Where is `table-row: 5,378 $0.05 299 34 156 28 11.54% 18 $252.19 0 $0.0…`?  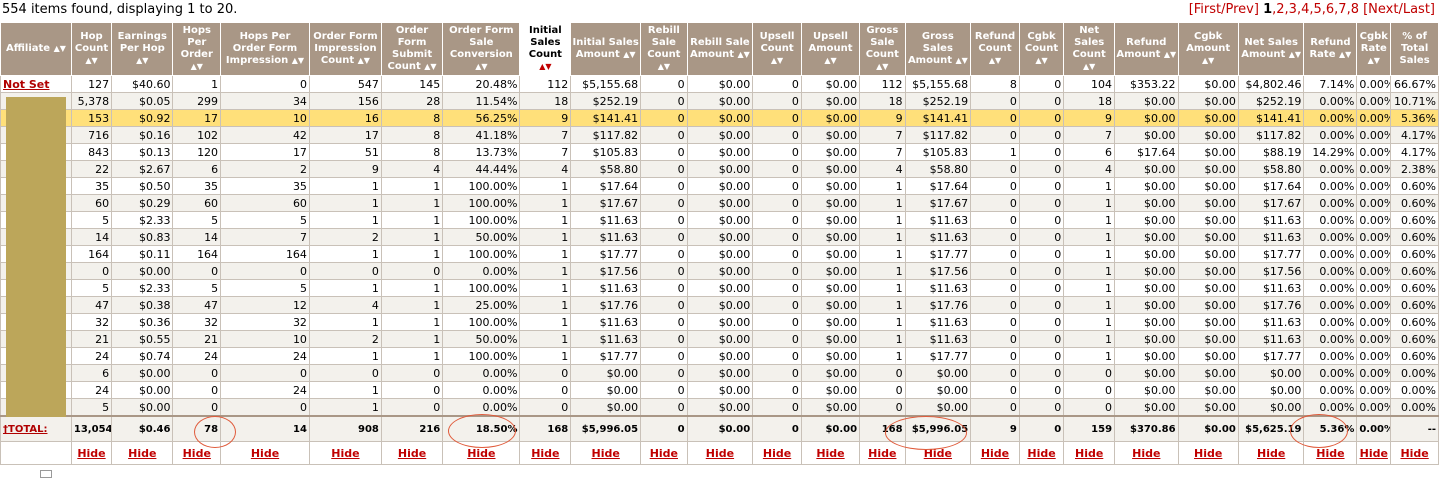 table-row: 5,378 $0.05 299 34 156 28 11.54% 18 $252.19 0 $0.0… is located at coordinates (719, 101).